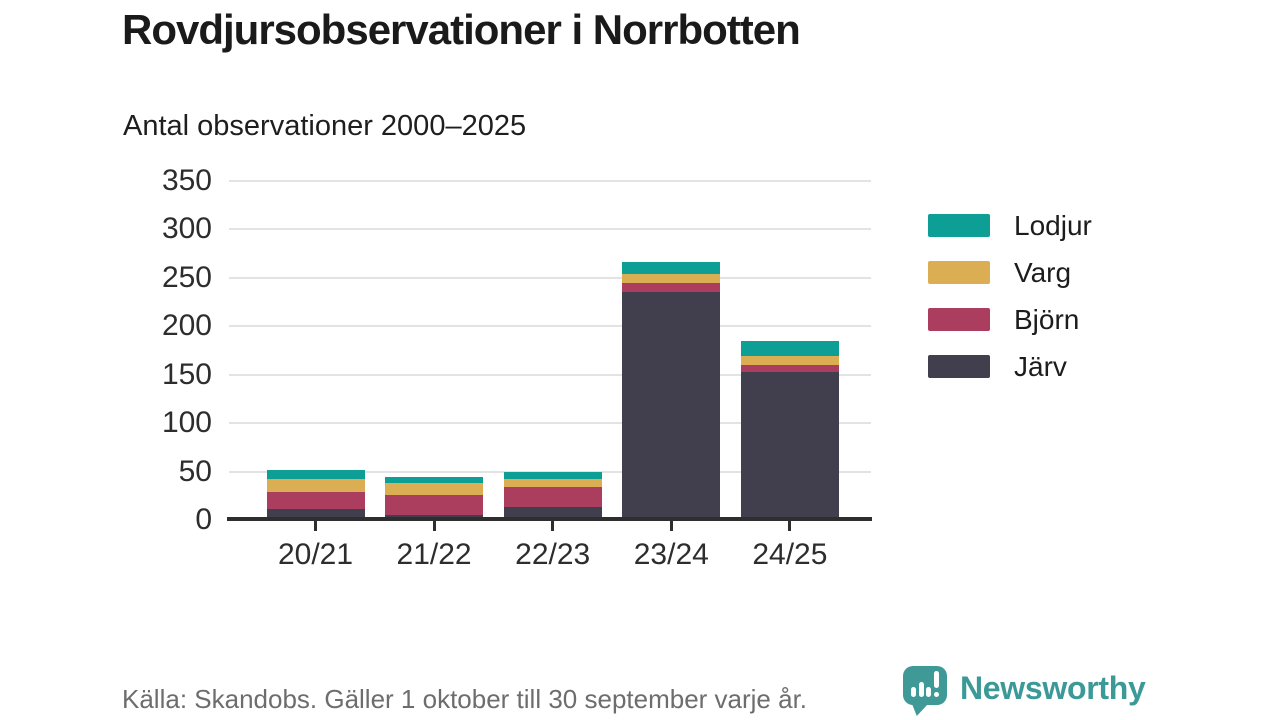  Describe the element at coordinates (790, 554) in the screenshot. I see `x-axis-tick-label: 24/25` at that location.